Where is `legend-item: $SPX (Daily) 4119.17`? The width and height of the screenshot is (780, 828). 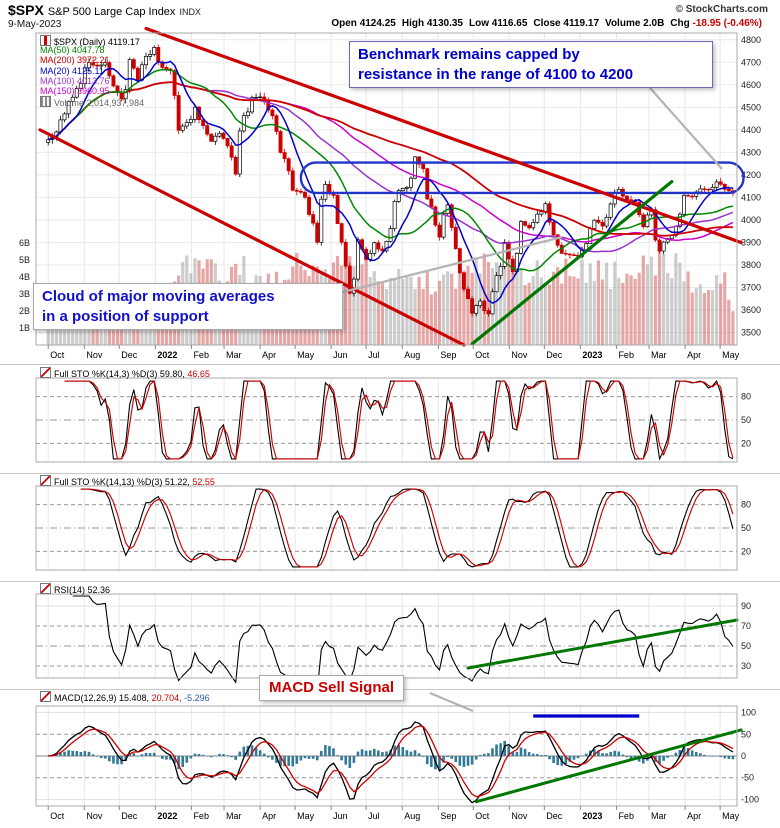
legend-item: $SPX (Daily) 4119.17 is located at coordinates (92, 41).